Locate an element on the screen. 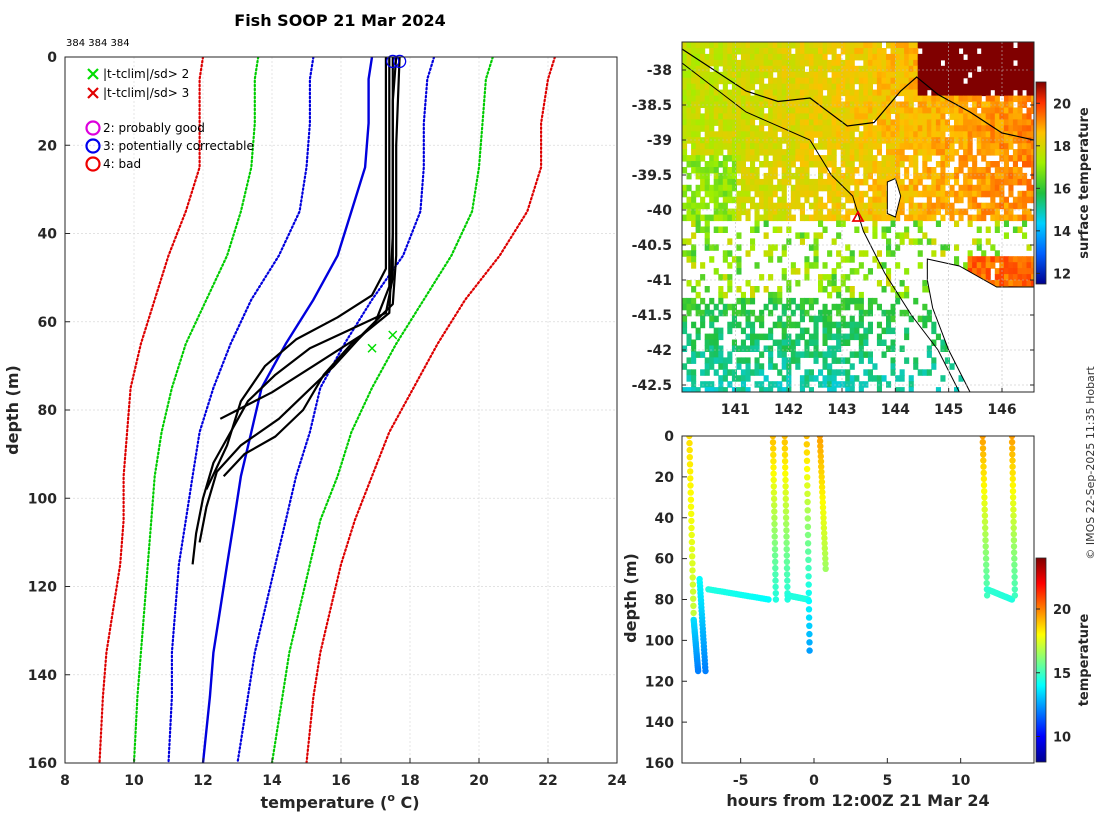  x-tick-label: 20 is located at coordinates (479, 781).